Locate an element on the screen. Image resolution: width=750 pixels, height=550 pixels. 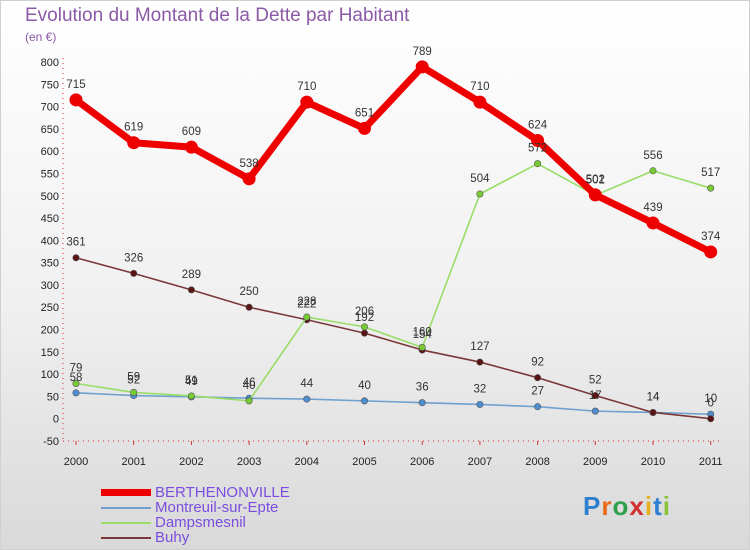
data-label: 715 is located at coordinates (75, 85).